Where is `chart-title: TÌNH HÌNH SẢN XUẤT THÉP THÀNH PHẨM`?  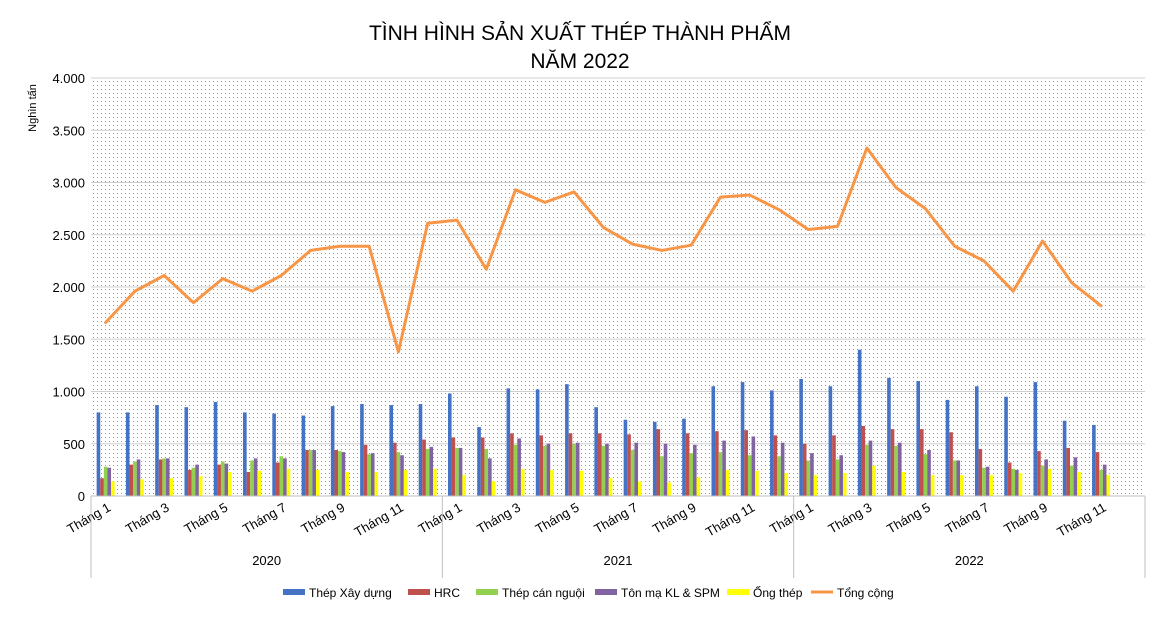
chart-title: TÌNH HÌNH SẢN XUẤT THÉP THÀNH PHẨM is located at coordinates (580, 33).